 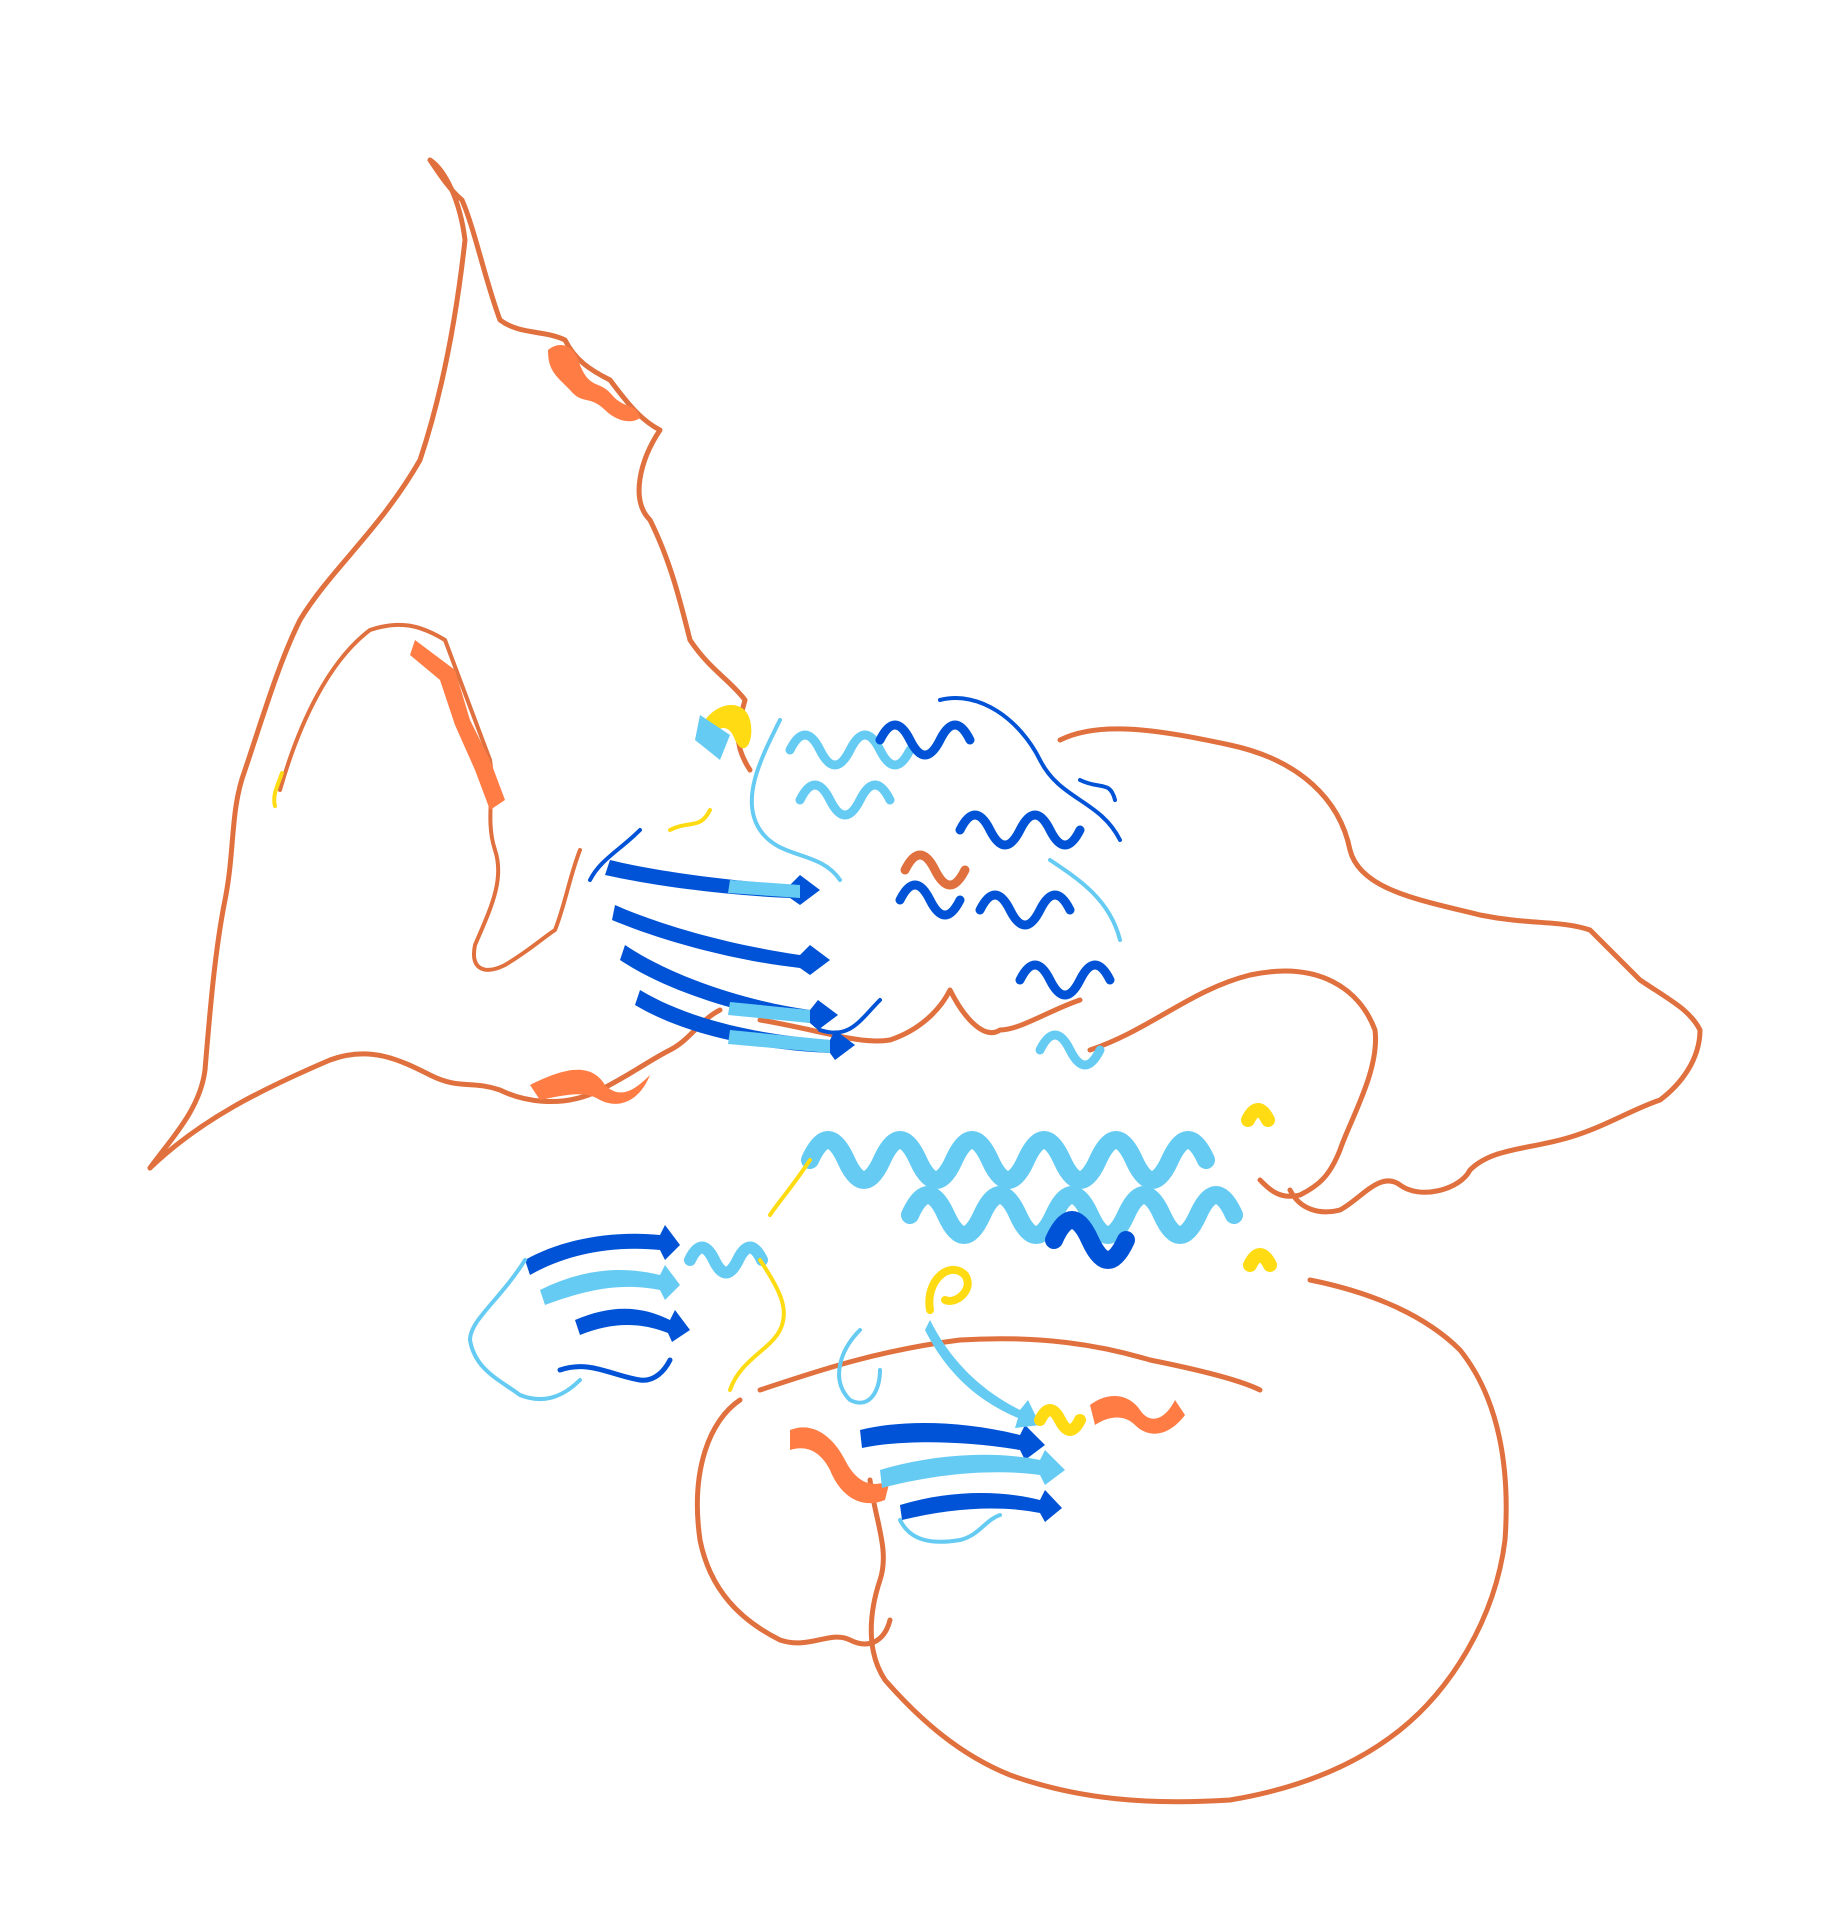 I want to click on helix-cluster, so click(x=950, y=895).